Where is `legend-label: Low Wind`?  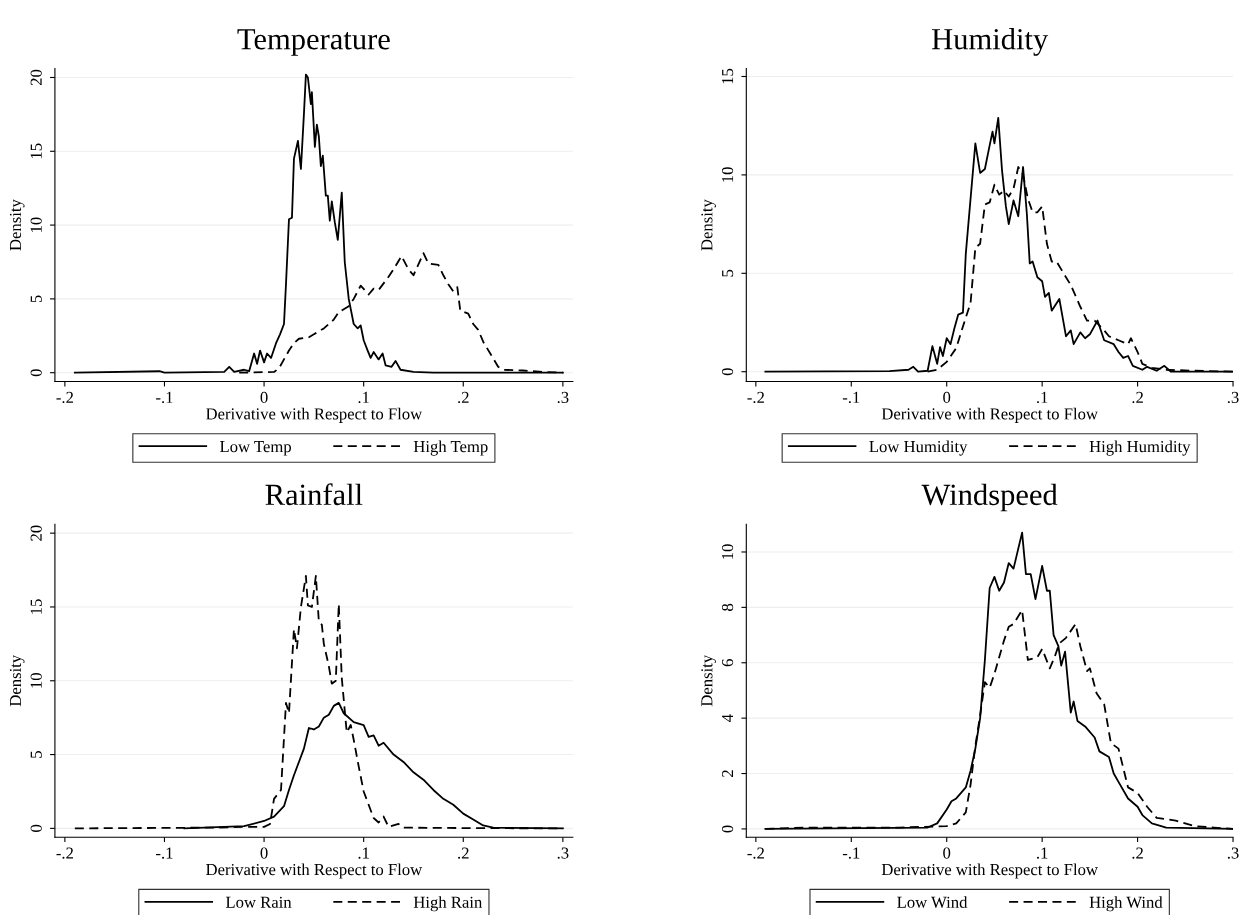
legend-label: Low Wind is located at coordinates (932, 902).